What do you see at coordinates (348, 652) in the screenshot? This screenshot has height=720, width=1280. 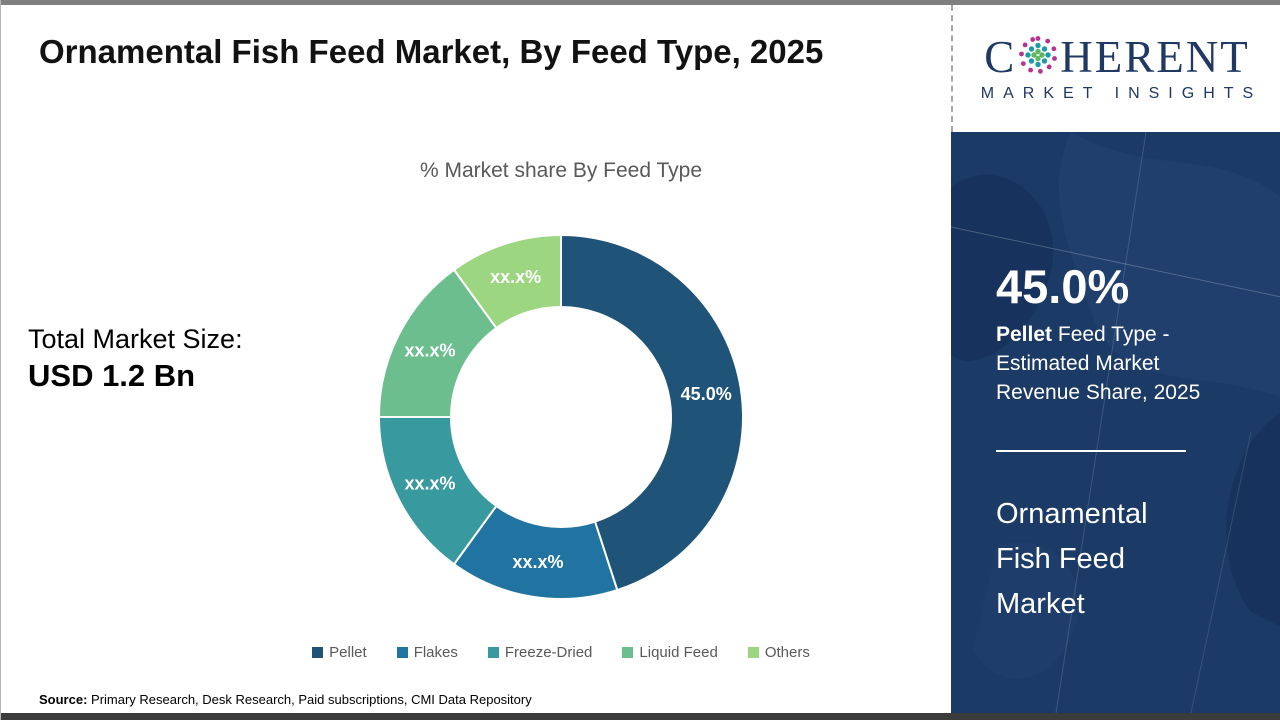 I see `legend-label: Pellet` at bounding box center [348, 652].